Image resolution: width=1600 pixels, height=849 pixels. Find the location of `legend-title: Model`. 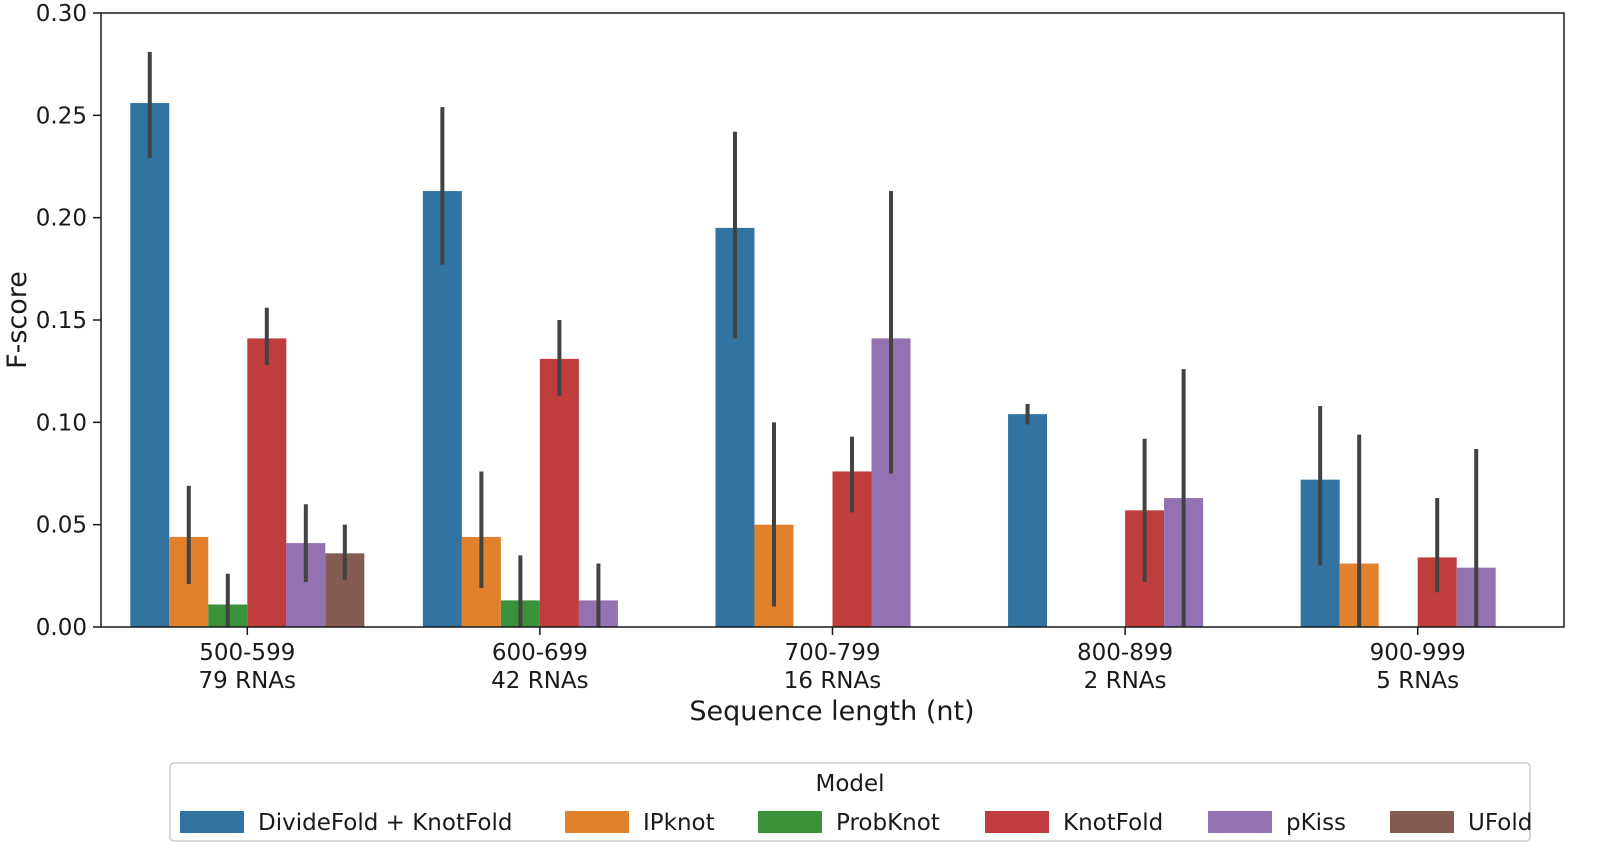

legend-title: Model is located at coordinates (849, 784).